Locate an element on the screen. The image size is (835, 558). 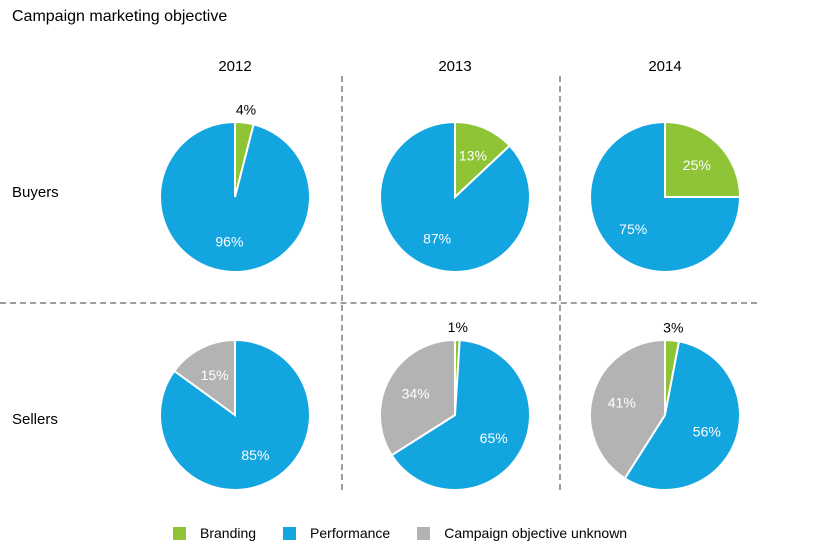
legend-item-unknown: Campaign objective unknown is located at coordinates (522, 533).